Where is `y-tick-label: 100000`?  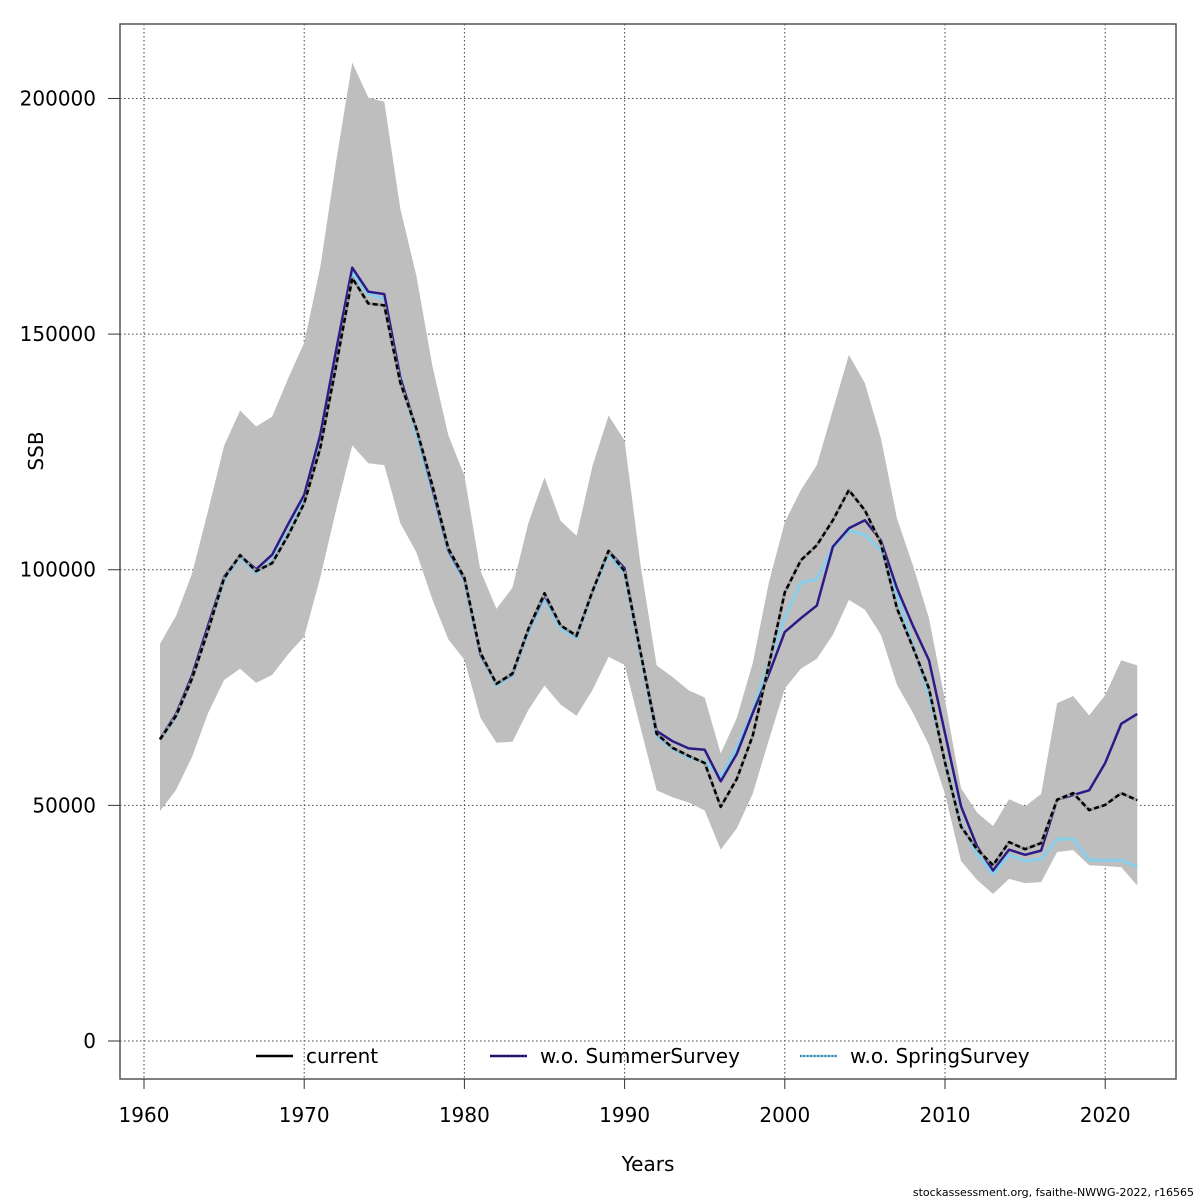 y-tick-label: 100000 is located at coordinates (58, 570).